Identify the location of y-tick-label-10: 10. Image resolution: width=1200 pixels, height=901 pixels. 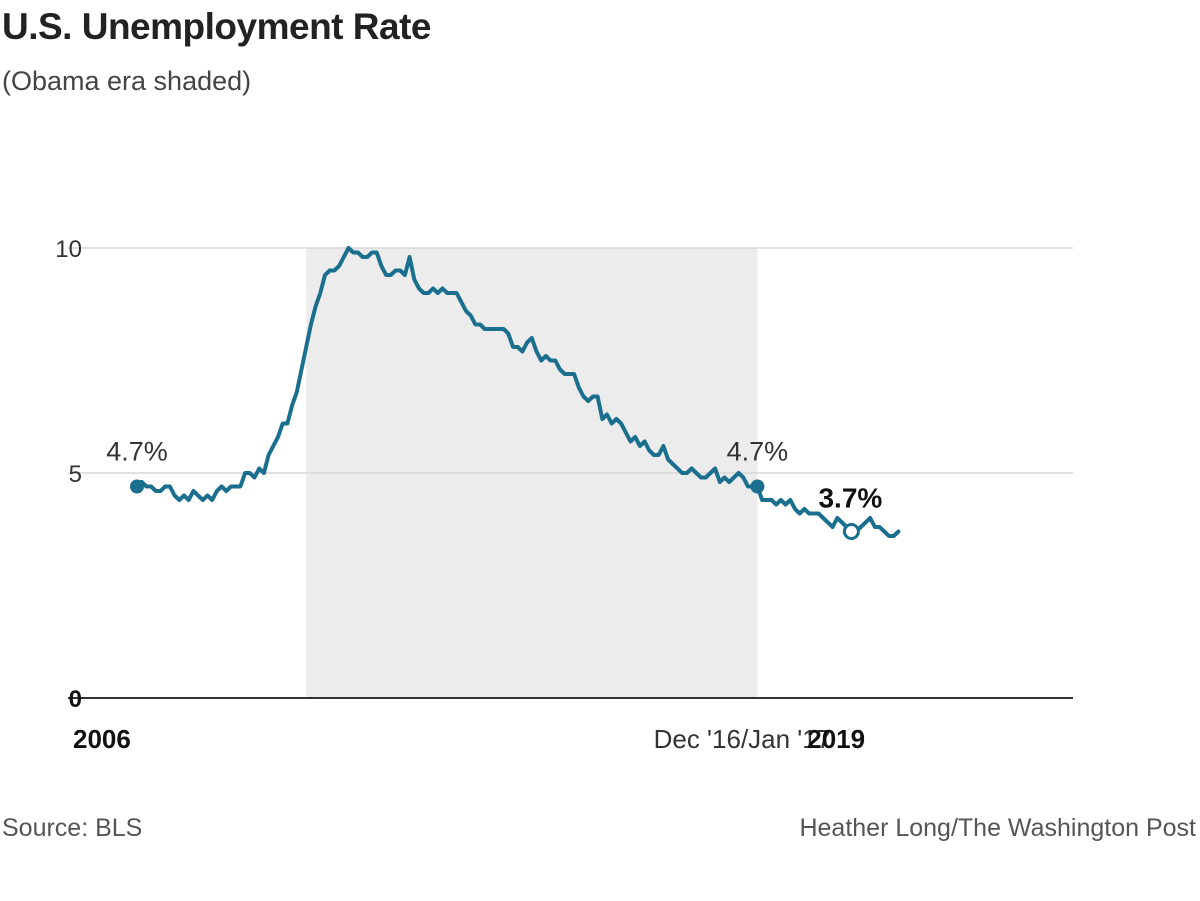
(68, 249).